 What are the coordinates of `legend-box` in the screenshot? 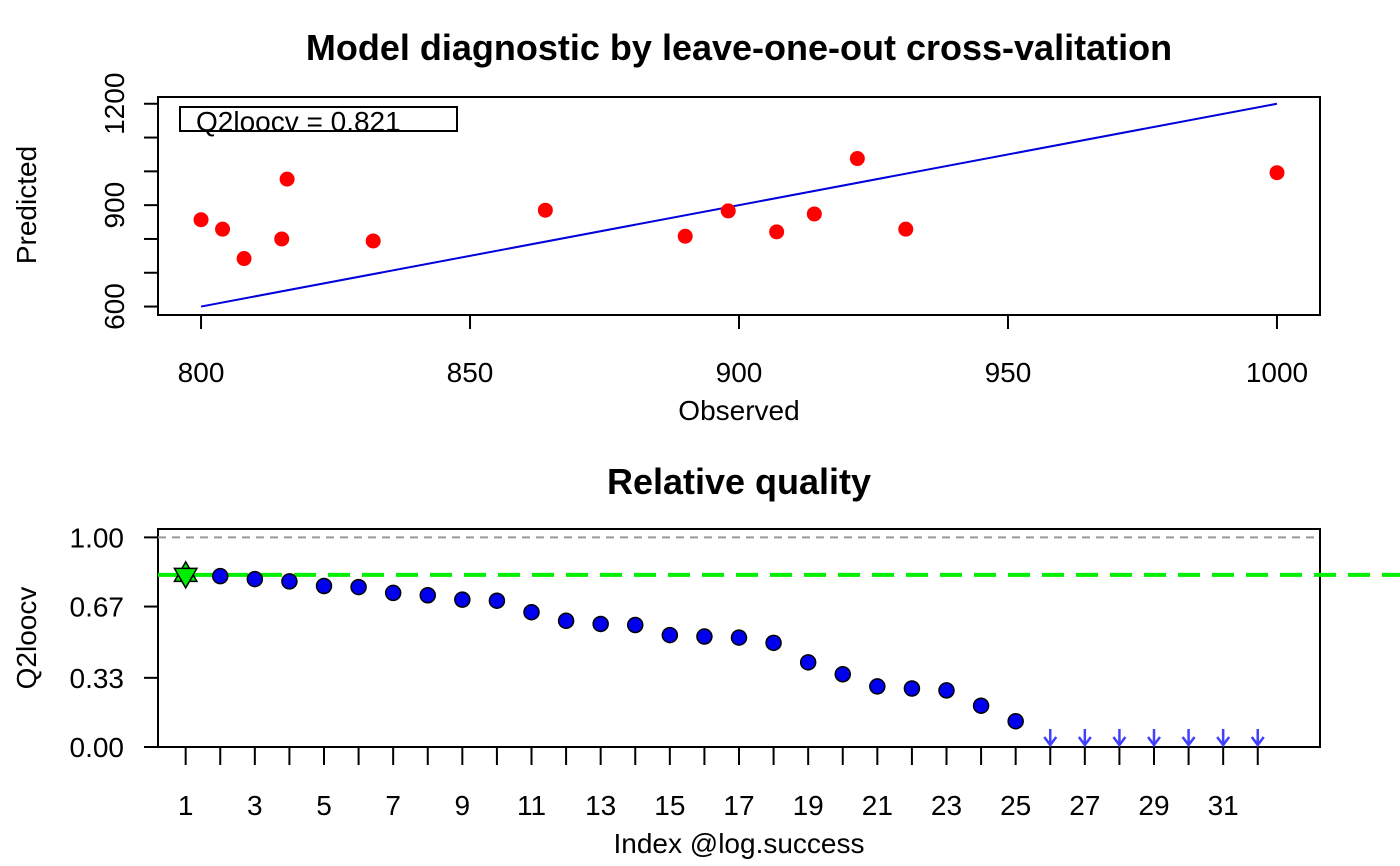 It's located at (318, 119).